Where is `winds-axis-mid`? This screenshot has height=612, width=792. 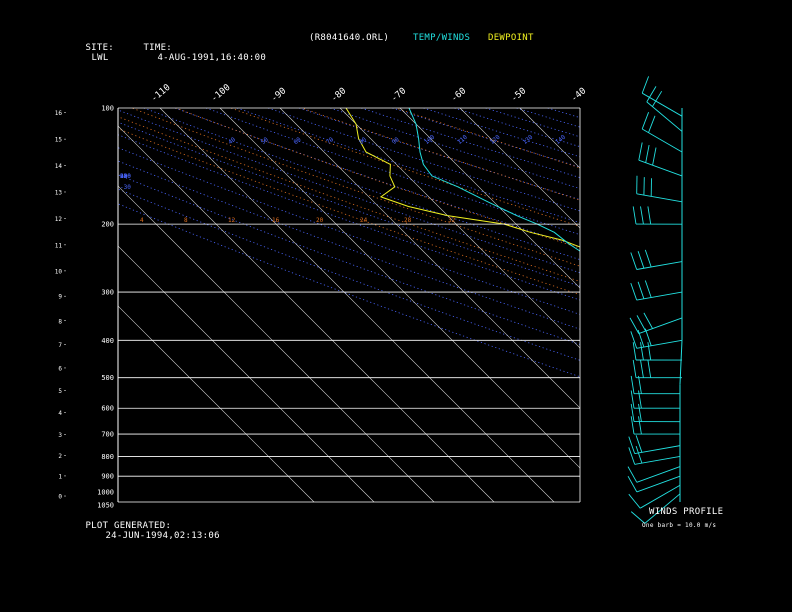 winds-axis-mid is located at coordinates (681, 362).